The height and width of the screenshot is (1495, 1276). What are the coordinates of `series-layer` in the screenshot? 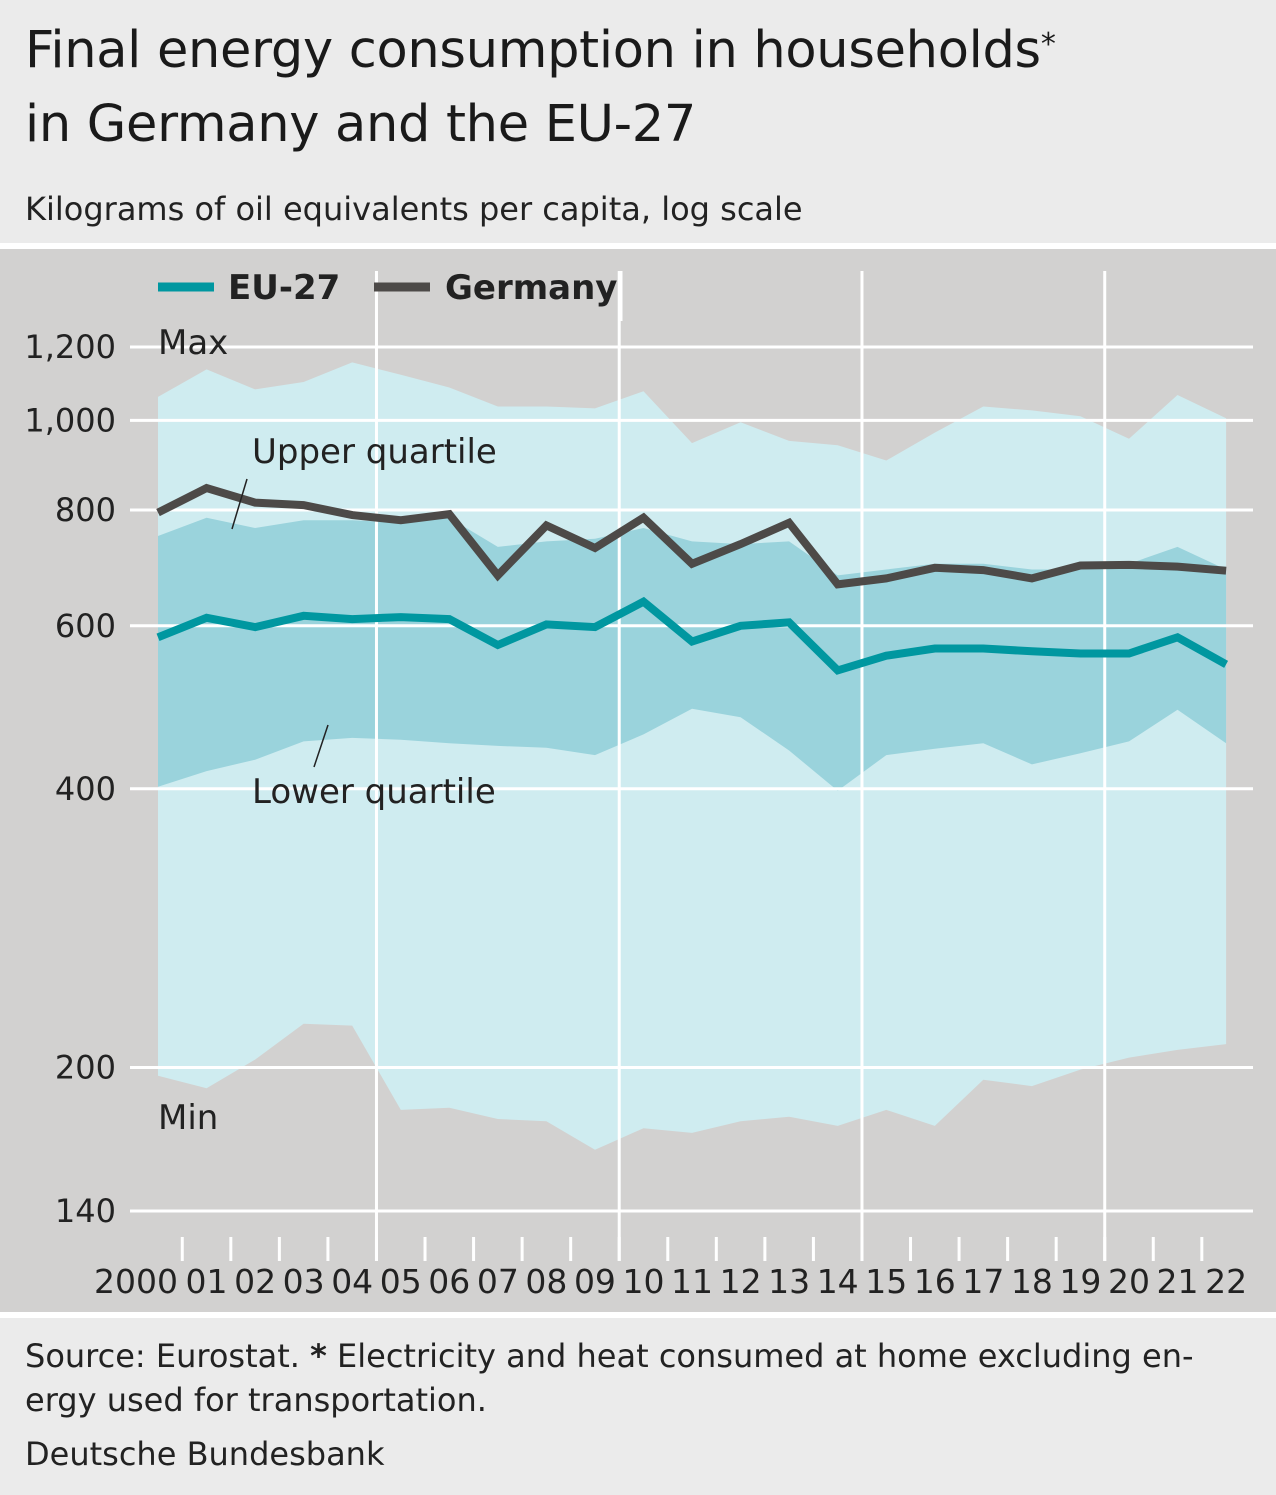 It's located at (692, 579).